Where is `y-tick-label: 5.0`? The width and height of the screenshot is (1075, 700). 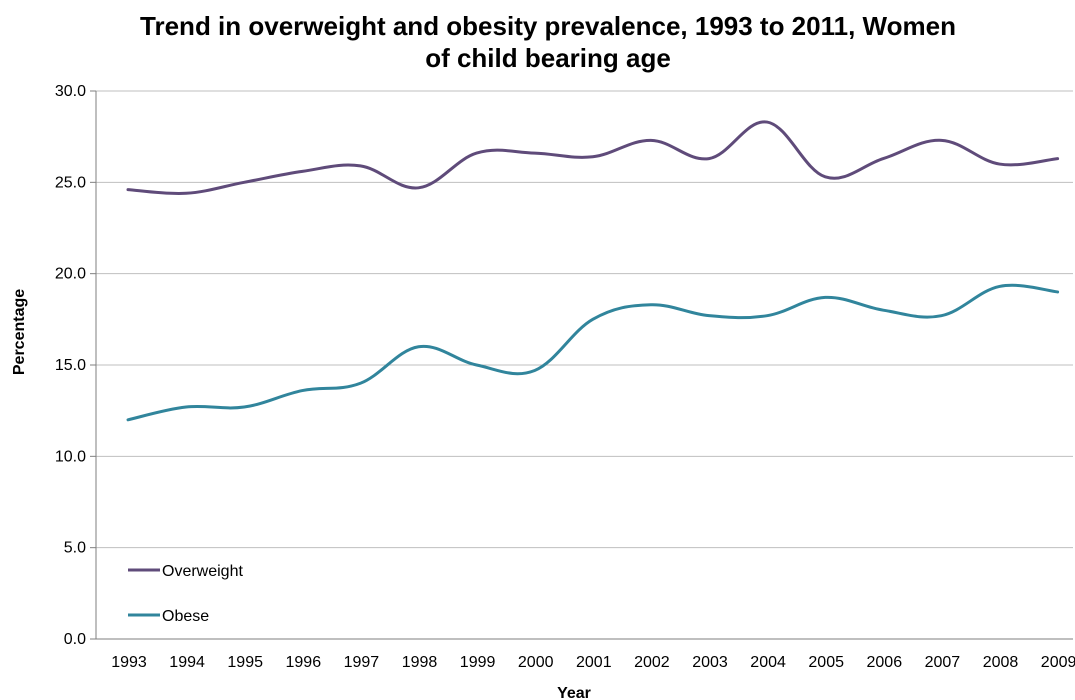
y-tick-label: 5.0 is located at coordinates (75, 548).